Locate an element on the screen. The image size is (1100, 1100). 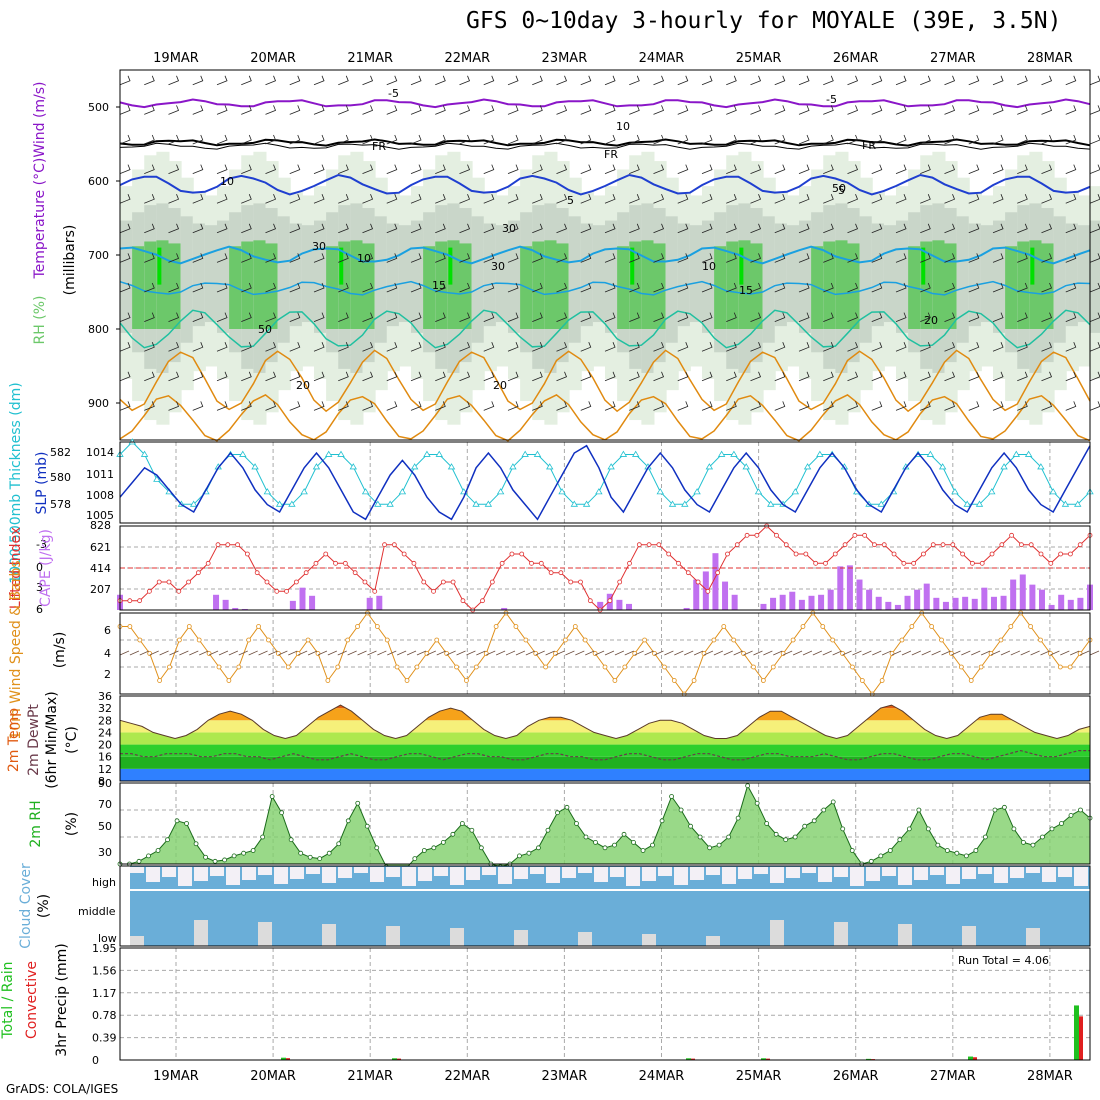
cloud-low-bar is located at coordinates (1033, 937).